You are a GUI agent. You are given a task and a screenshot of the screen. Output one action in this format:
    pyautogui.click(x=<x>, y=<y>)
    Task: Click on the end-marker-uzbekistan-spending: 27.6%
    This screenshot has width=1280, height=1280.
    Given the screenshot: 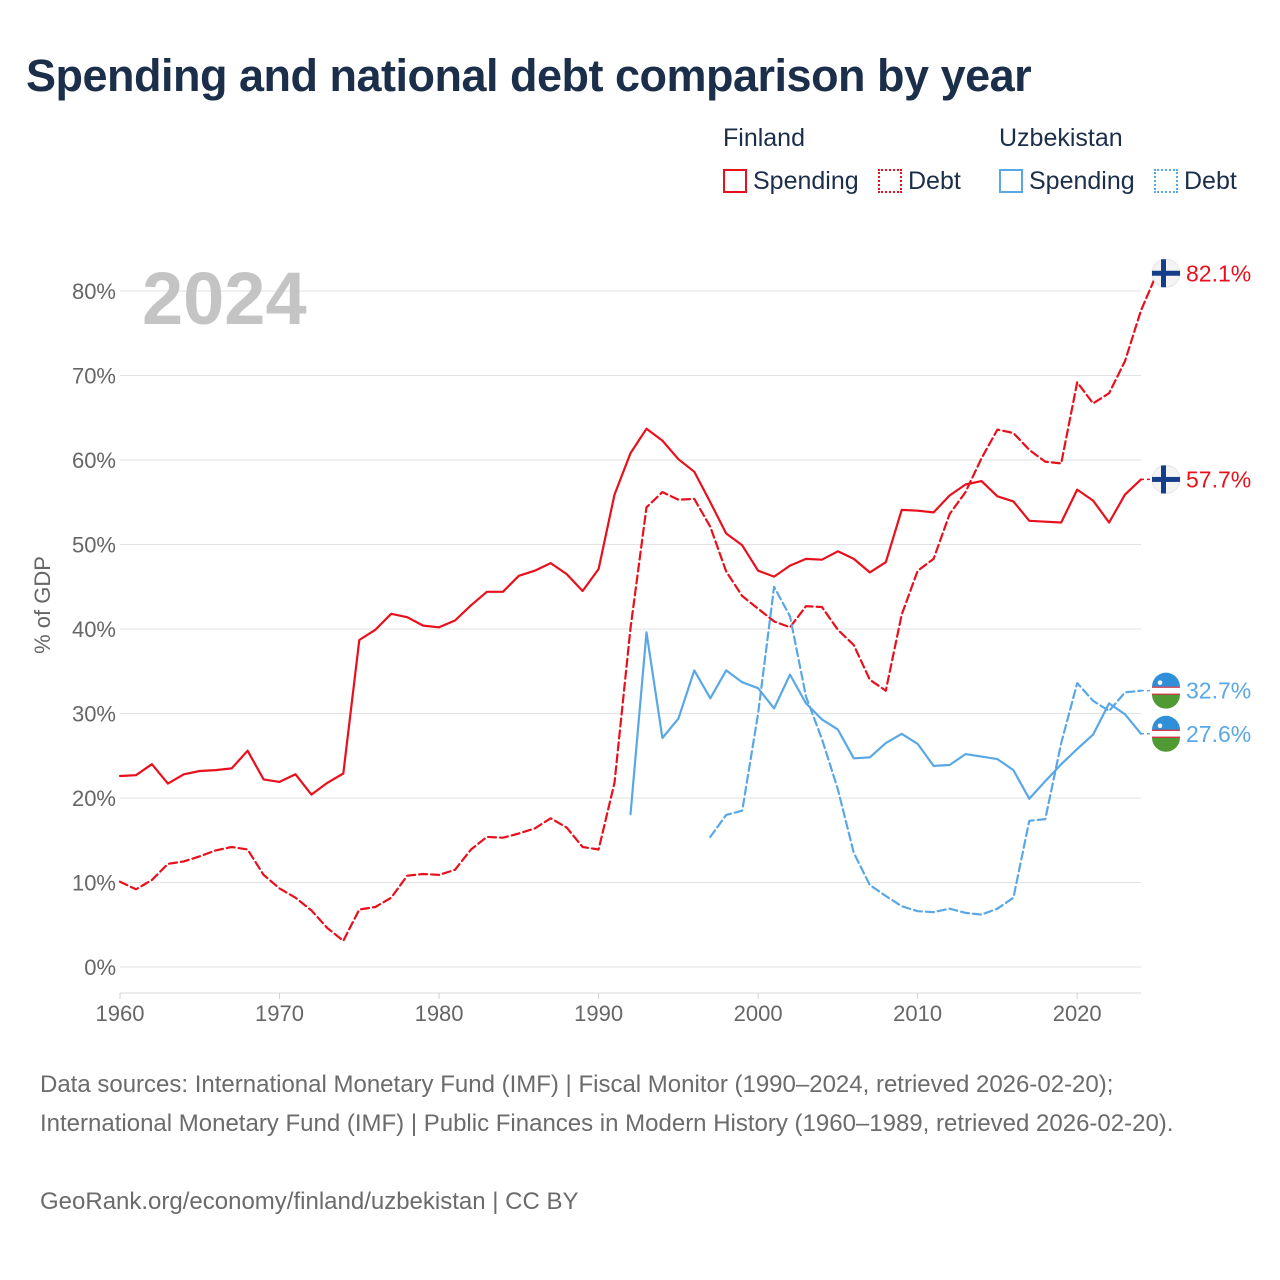 What is the action you would take?
    pyautogui.click(x=1196, y=733)
    